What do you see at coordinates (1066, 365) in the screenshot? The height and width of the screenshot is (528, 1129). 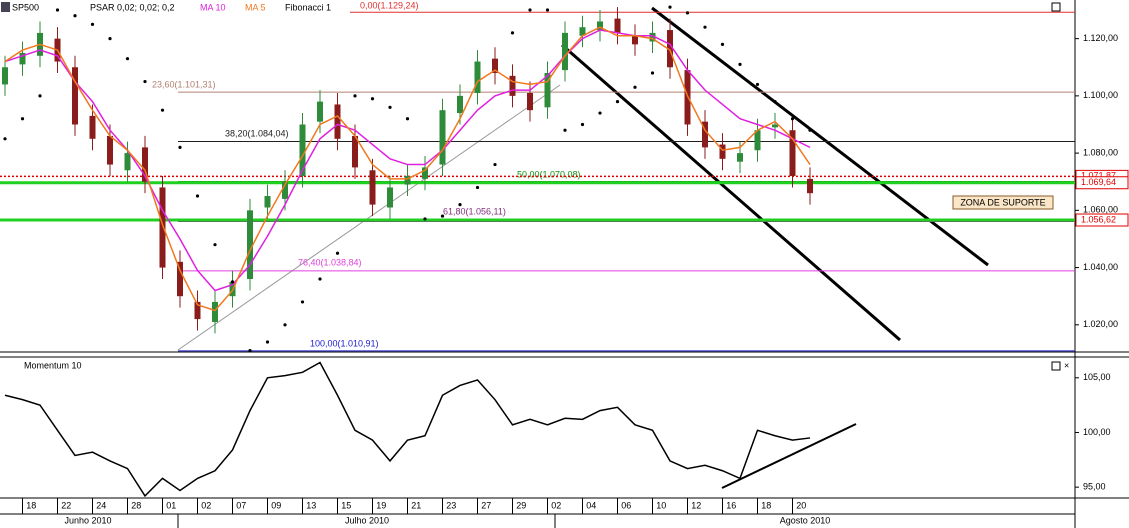 I see `close-button: ×` at bounding box center [1066, 365].